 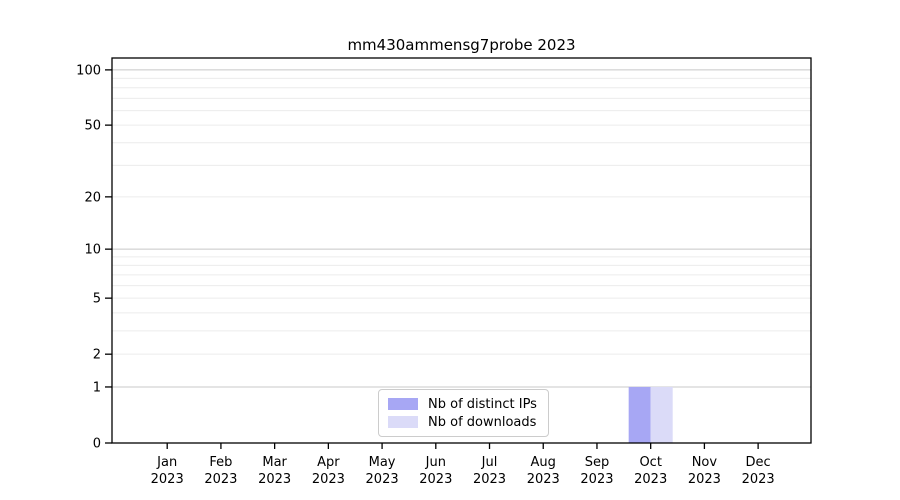 What do you see at coordinates (220, 462) in the screenshot?
I see `x-tick-label-month: Feb` at bounding box center [220, 462].